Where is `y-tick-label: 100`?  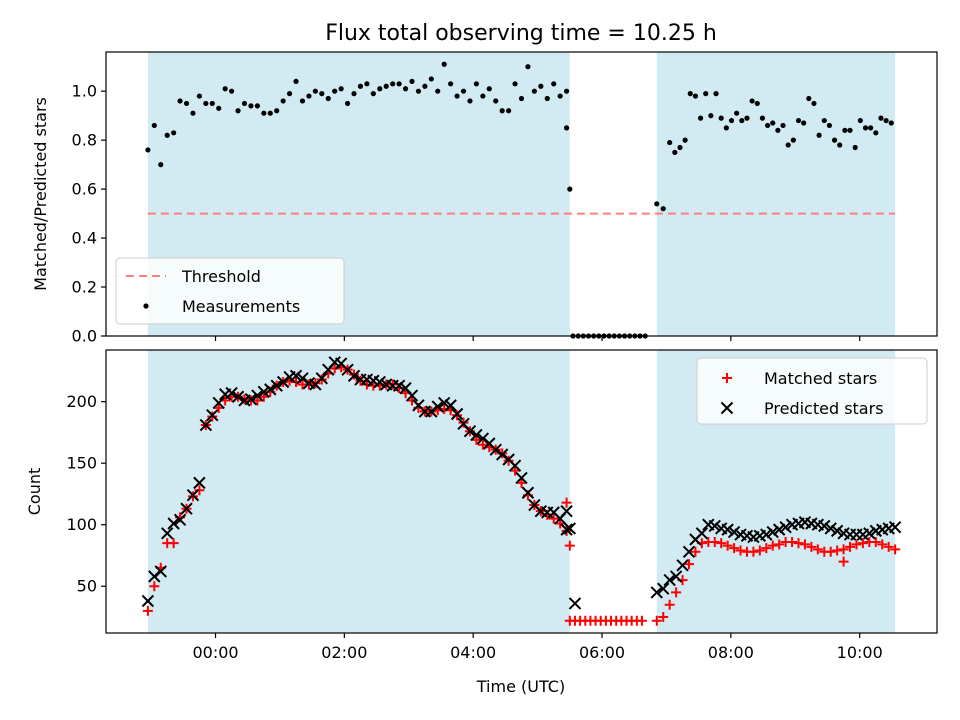
y-tick-label: 100 is located at coordinates (81, 524).